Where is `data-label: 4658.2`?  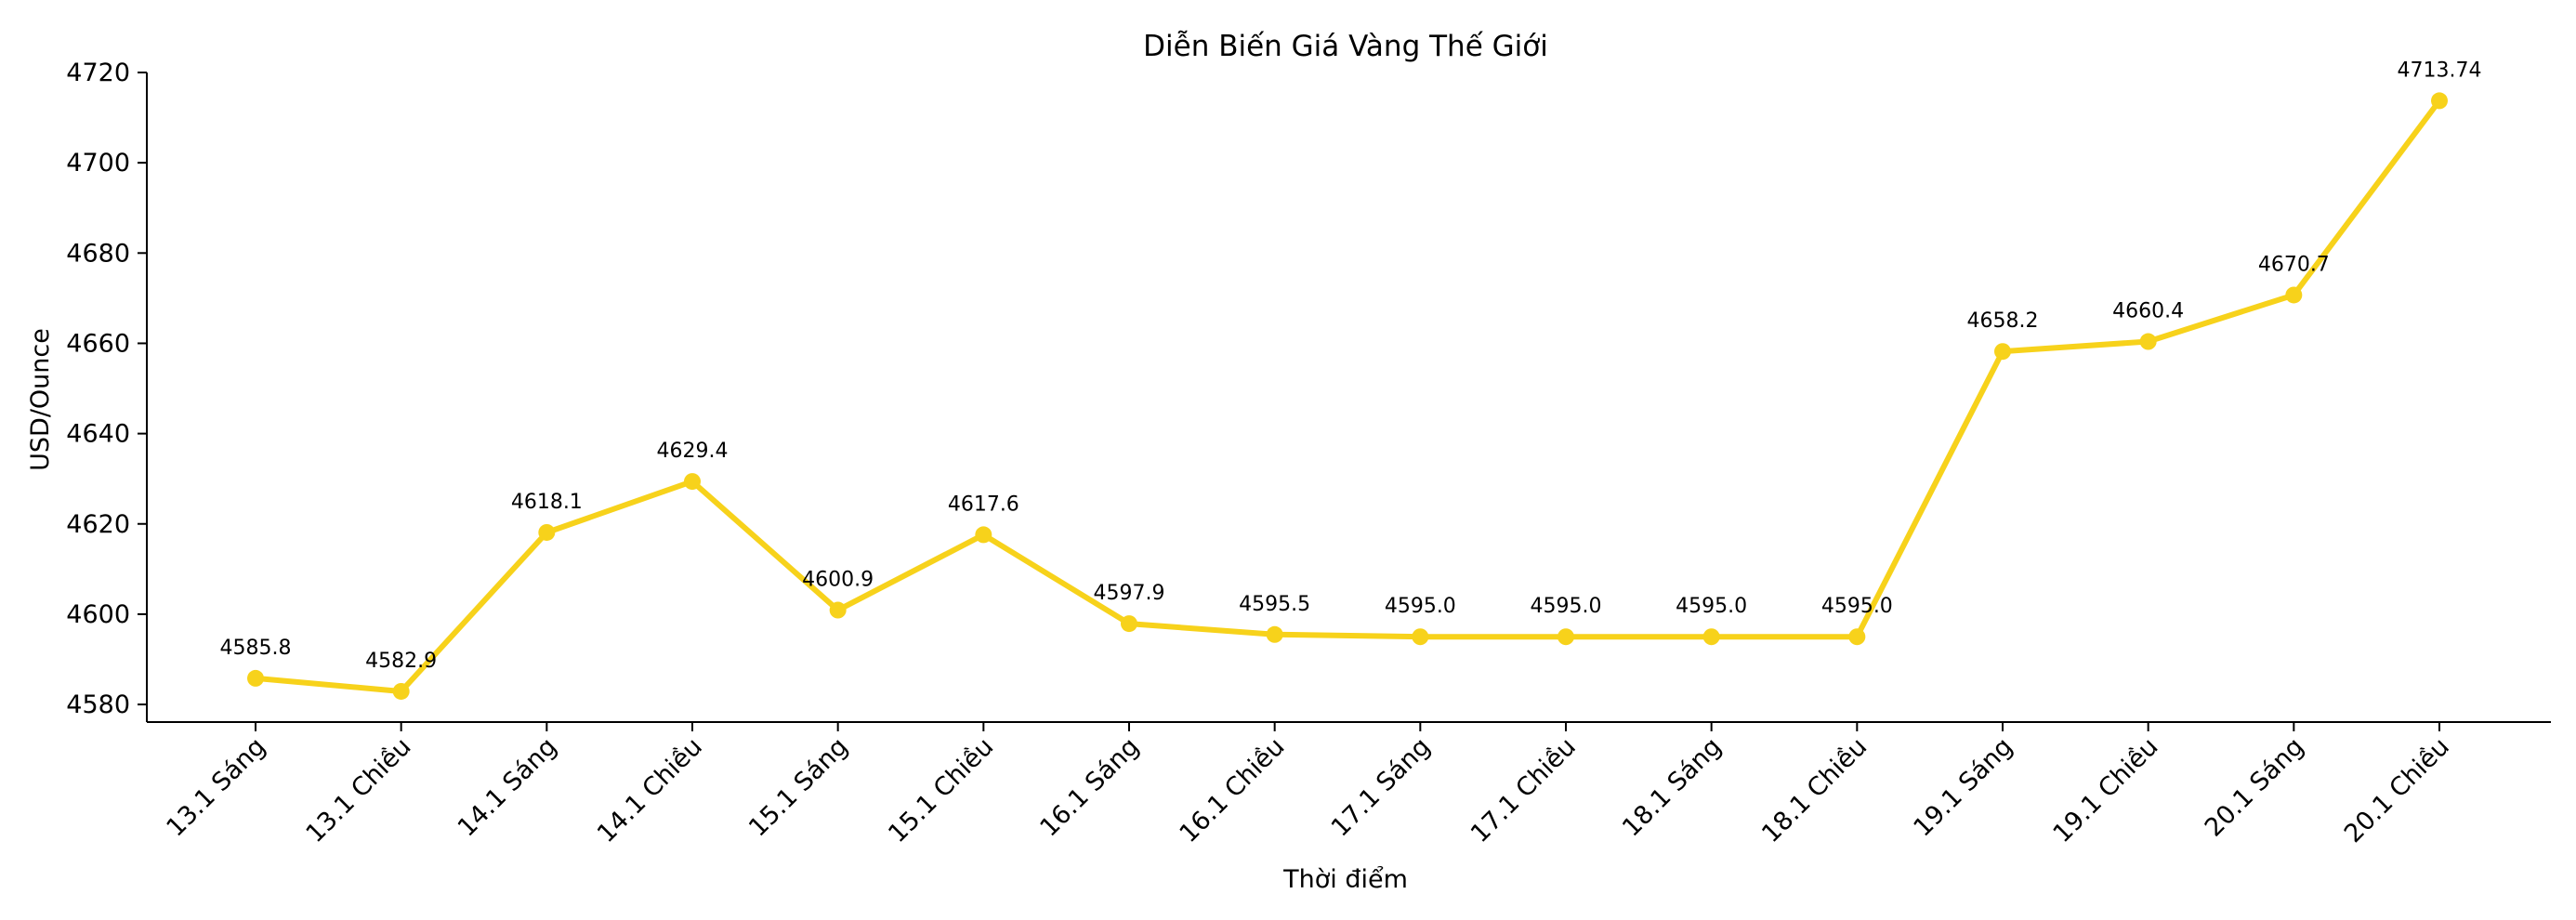 data-label: 4658.2 is located at coordinates (2003, 321).